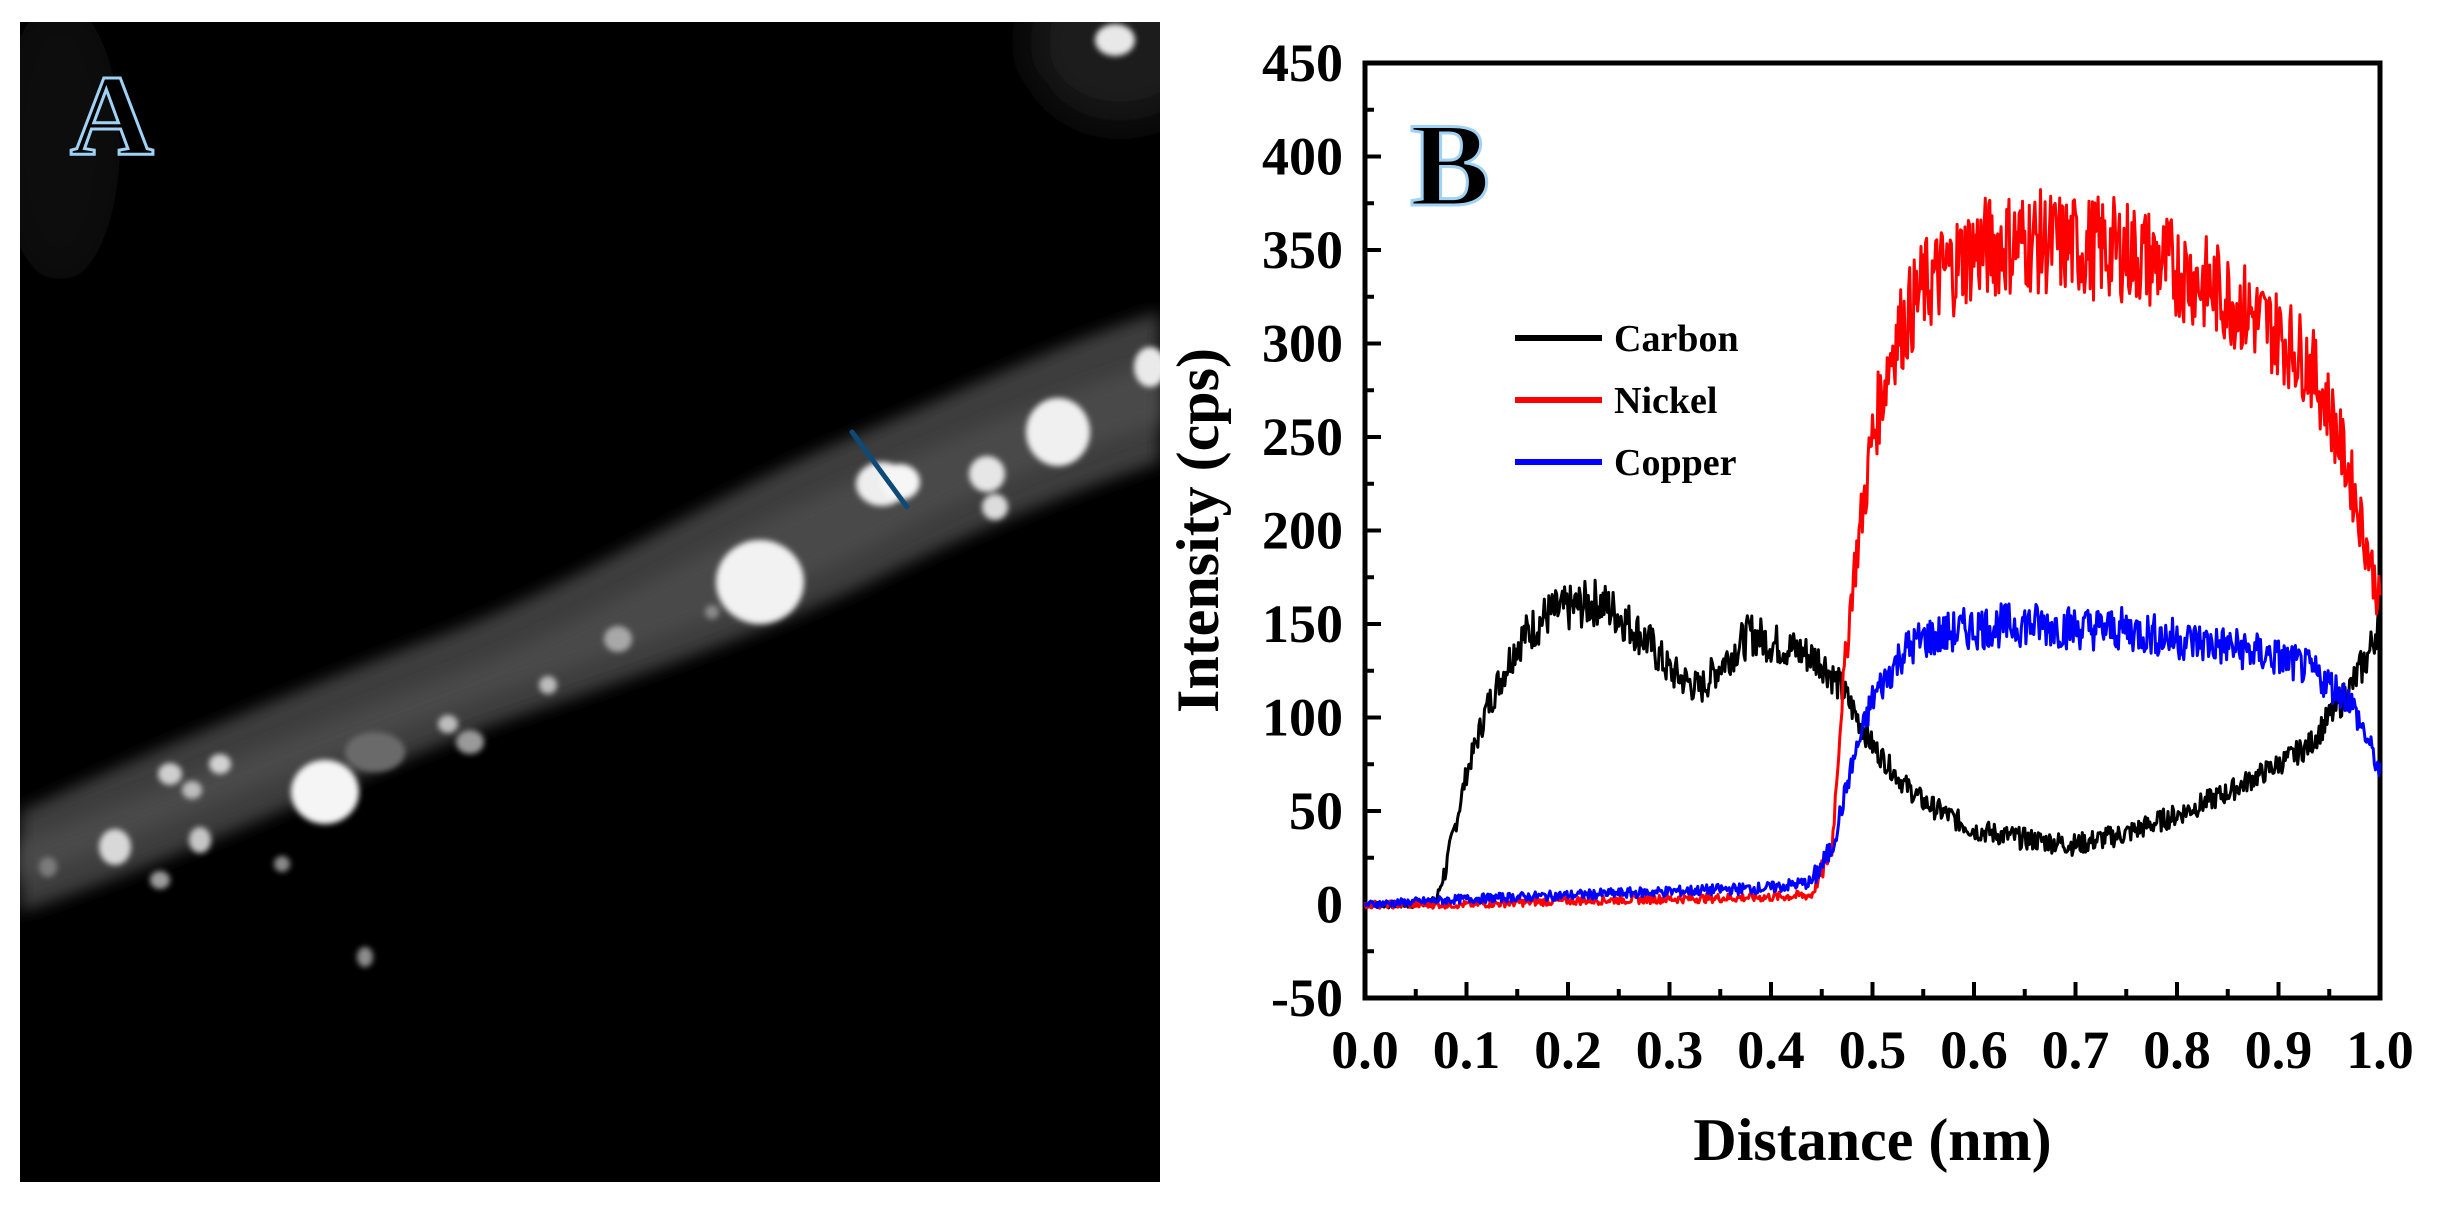  Describe the element at coordinates (1675, 463) in the screenshot. I see `legend-label-copper: Copper` at that location.